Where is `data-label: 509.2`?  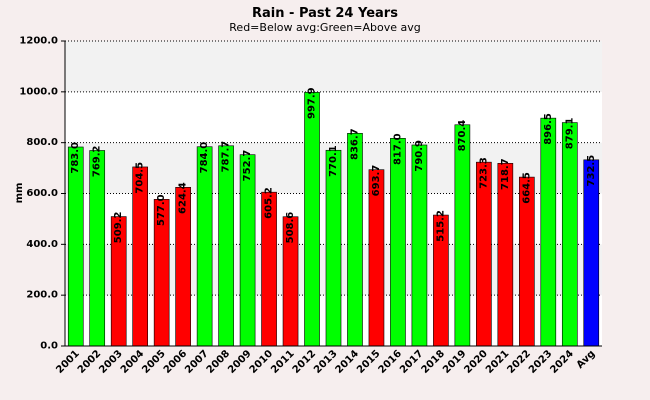
data-label: 509.2 is located at coordinates (118, 228).